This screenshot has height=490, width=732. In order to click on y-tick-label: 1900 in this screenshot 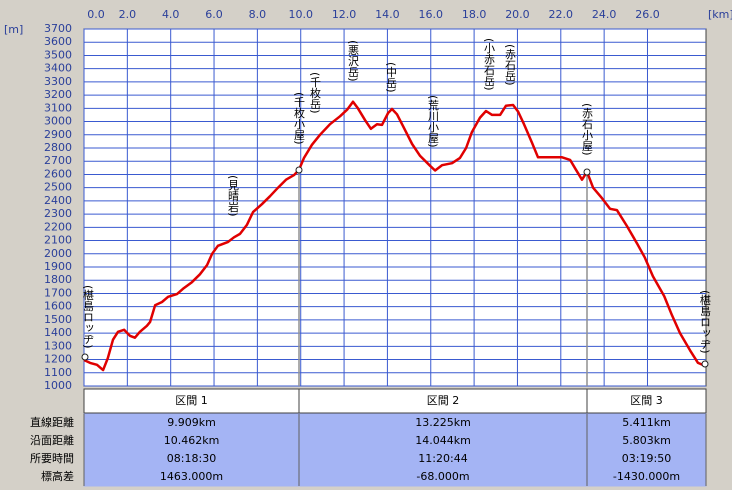, I will do `click(58, 266)`.